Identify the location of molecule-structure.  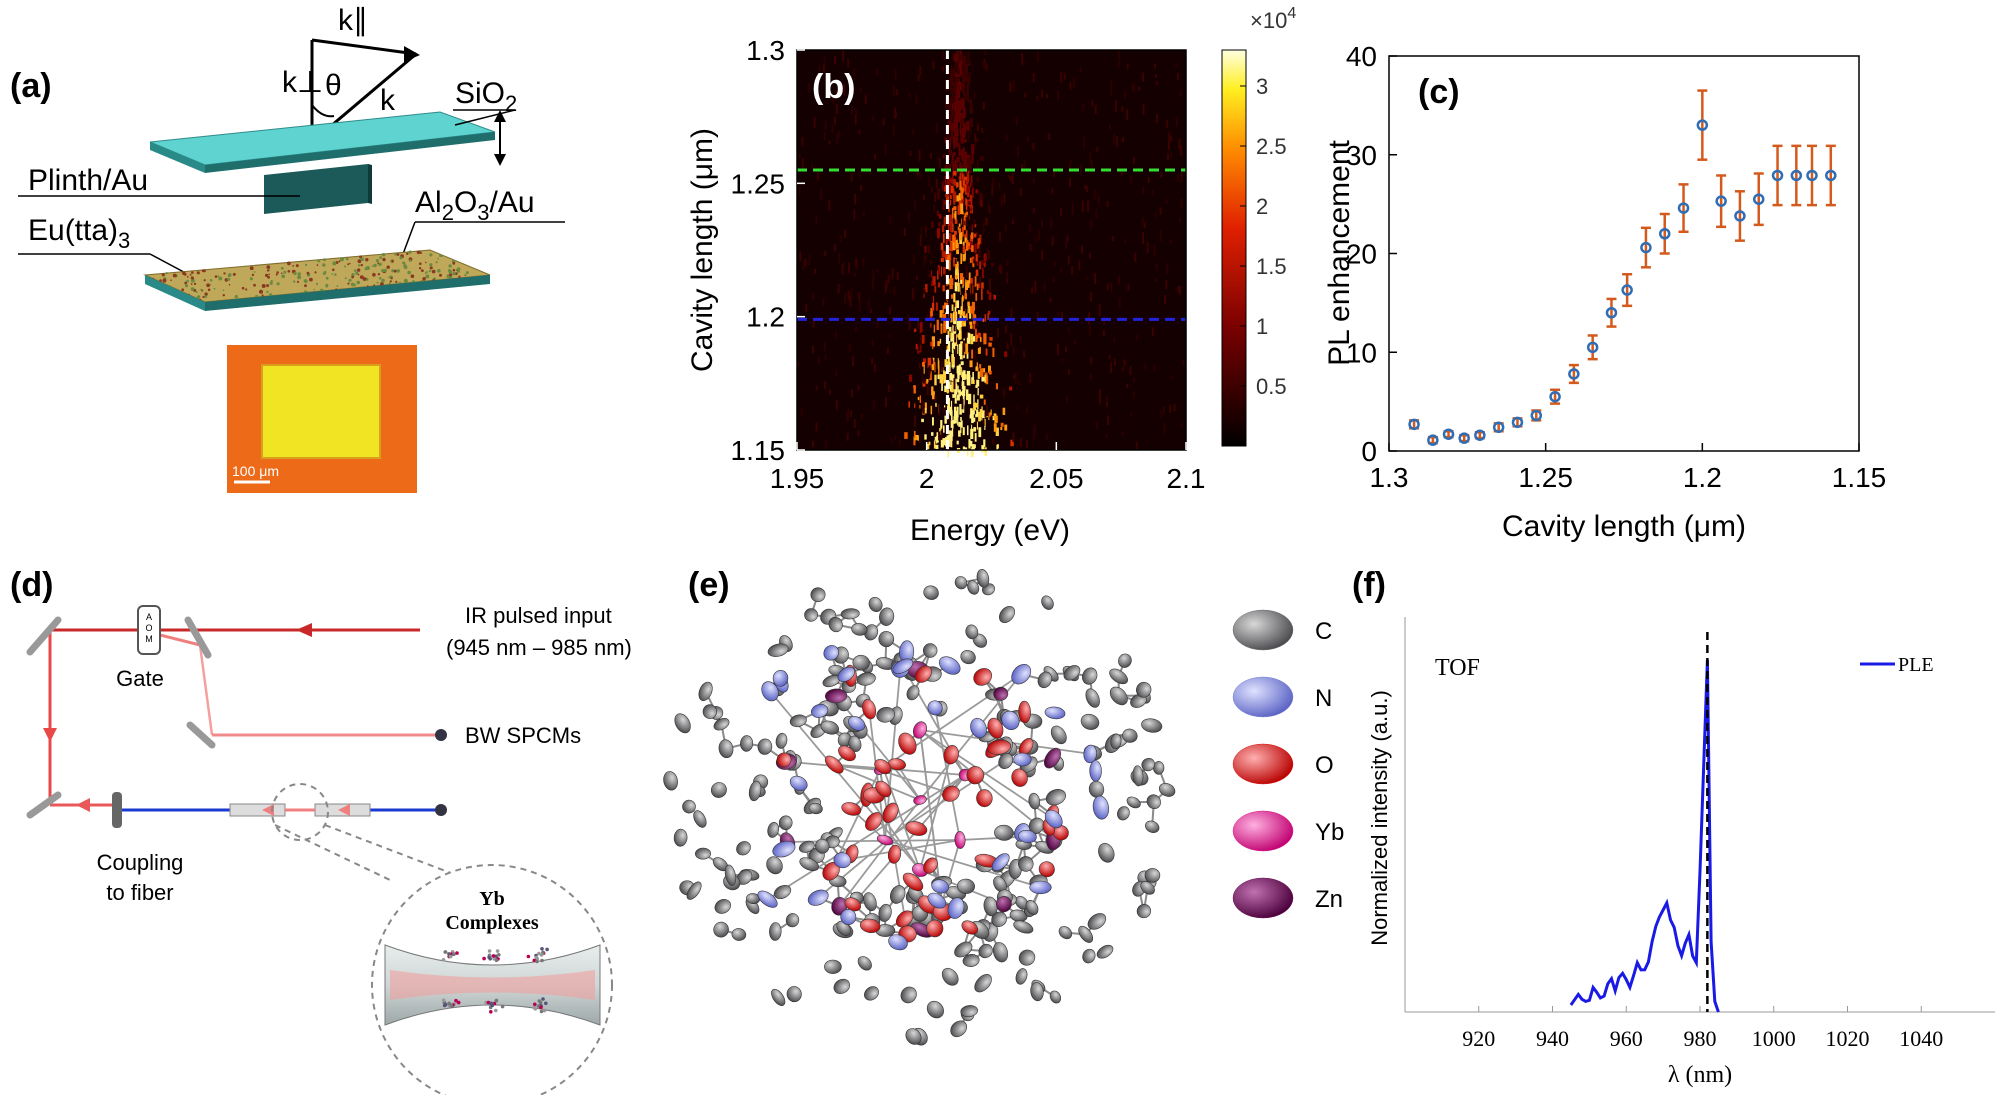
(919, 807).